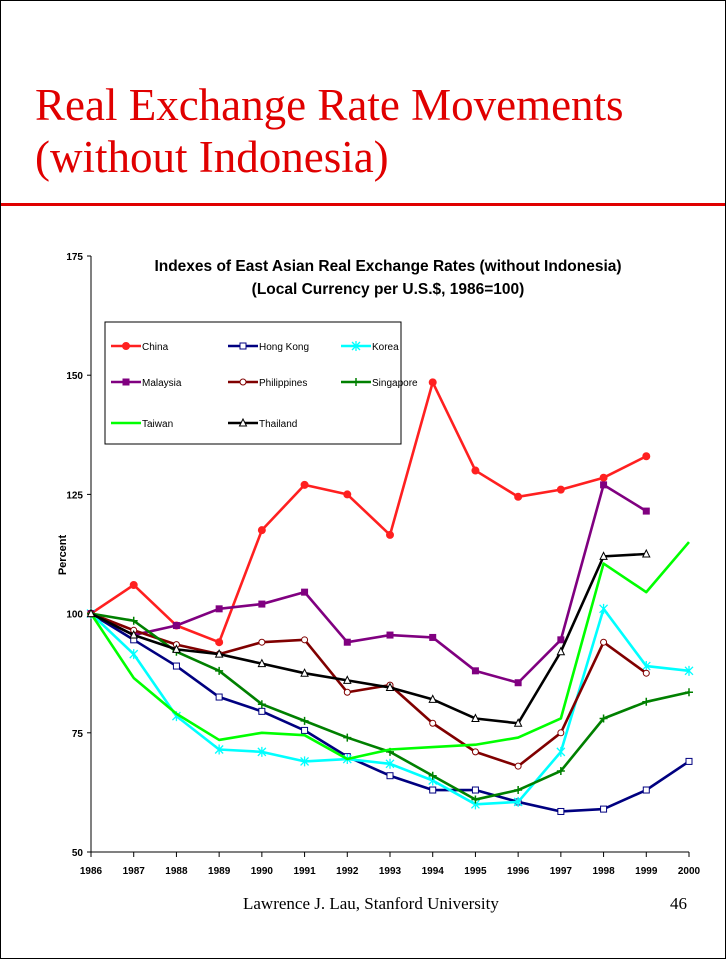 This screenshot has width=726, height=959. Describe the element at coordinates (603, 871) in the screenshot. I see `x-tick-label-1998: 1998` at that location.